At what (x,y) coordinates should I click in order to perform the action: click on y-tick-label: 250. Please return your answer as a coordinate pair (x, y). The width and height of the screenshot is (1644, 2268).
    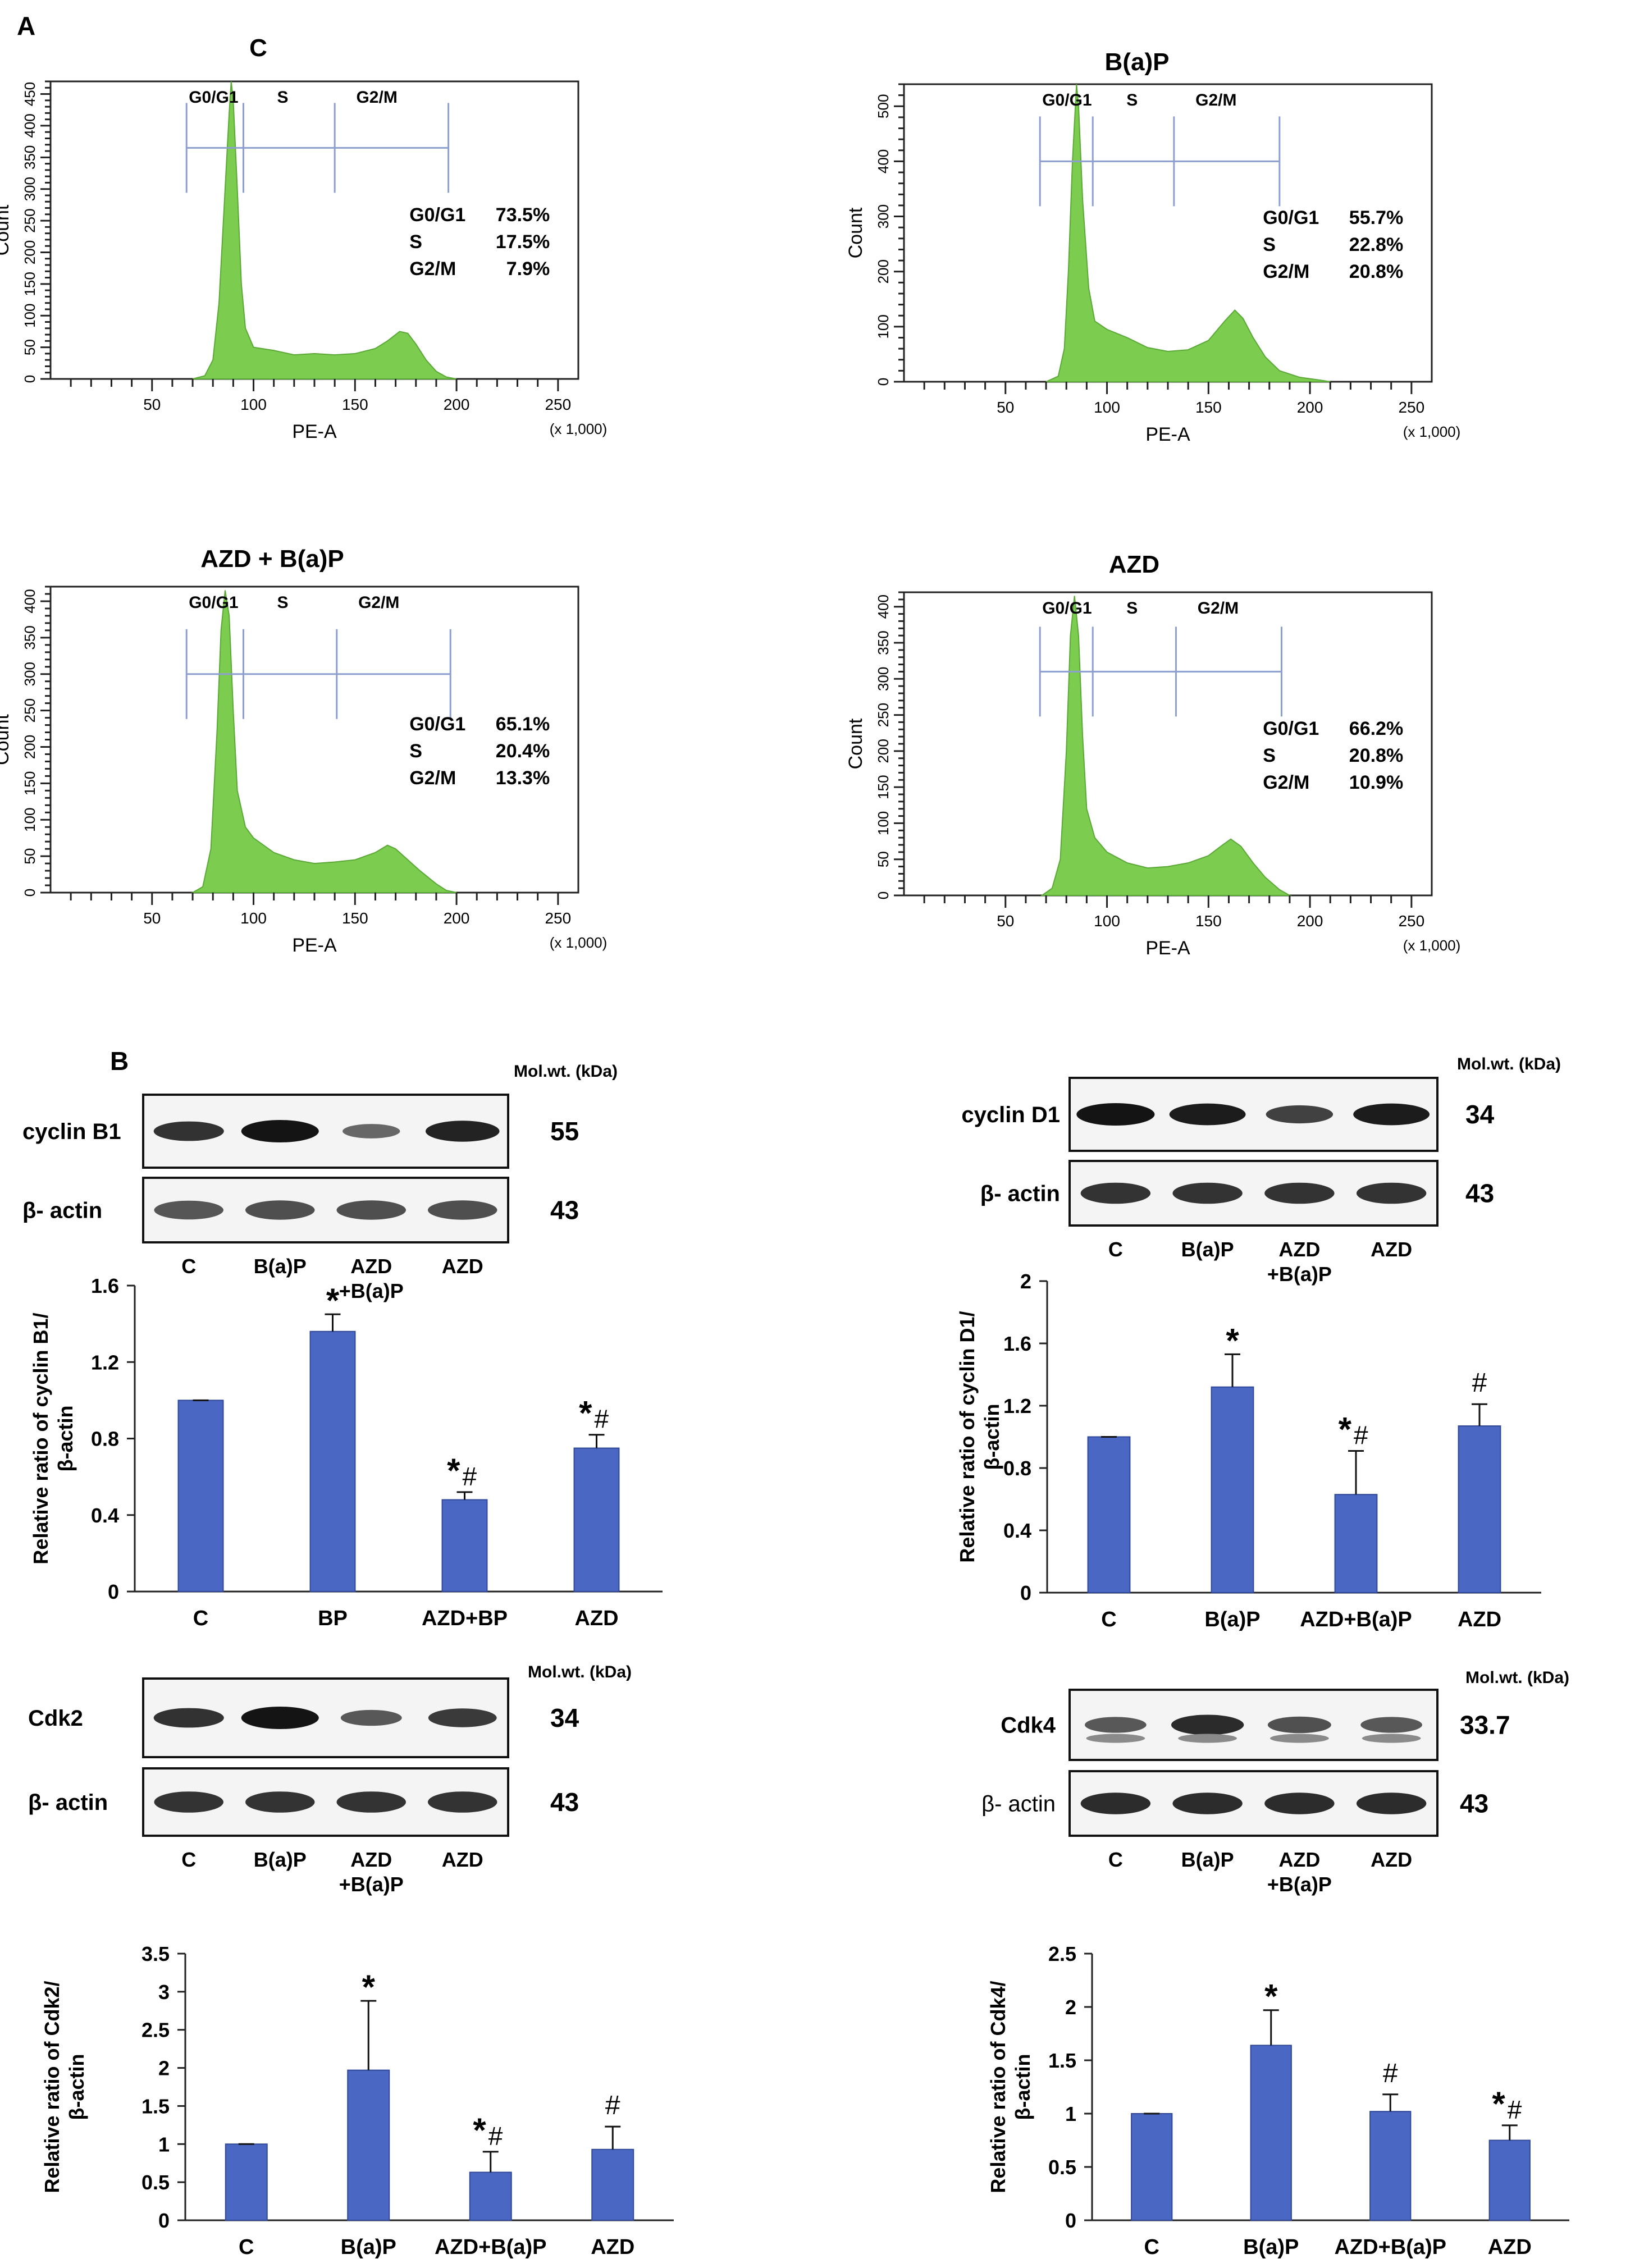
    Looking at the image, I should click on (29, 711).